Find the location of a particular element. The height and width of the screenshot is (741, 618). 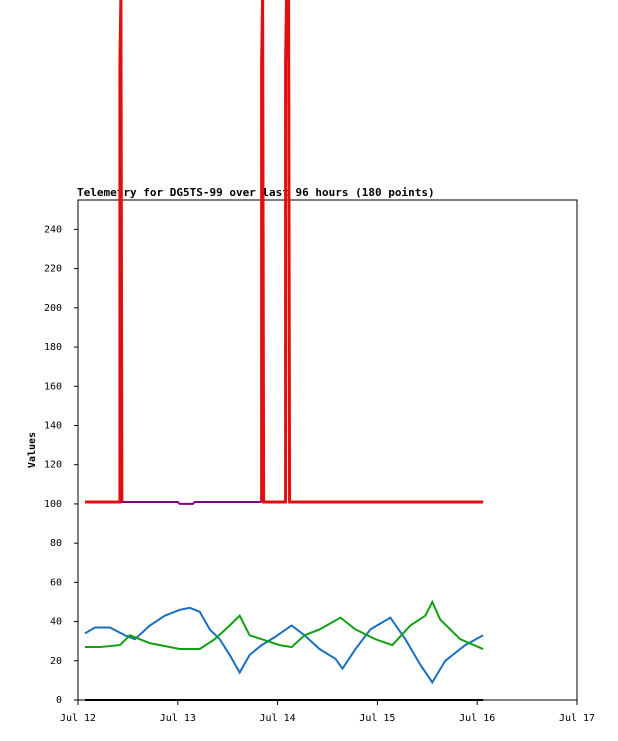

x-tick-label: Jul 16 is located at coordinates (477, 718).